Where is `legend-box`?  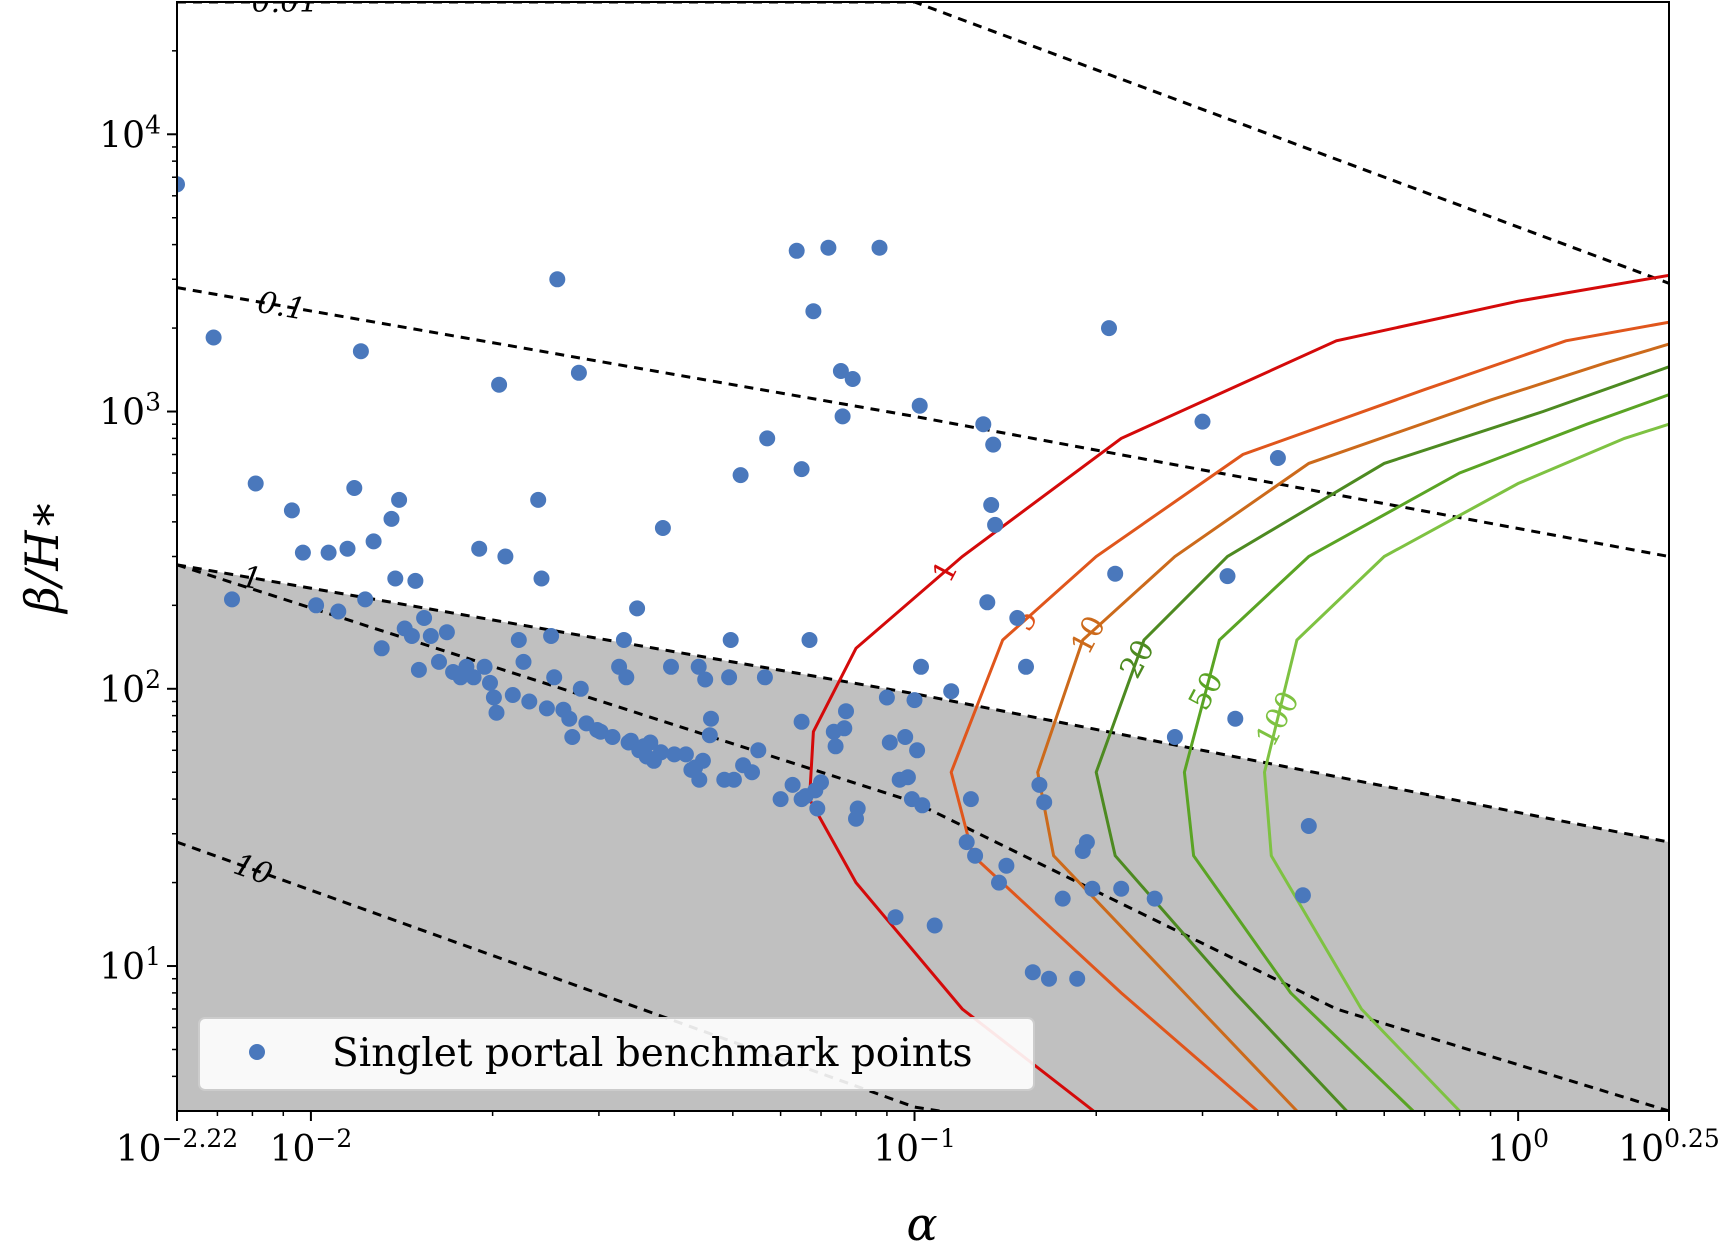 legend-box is located at coordinates (616, 1054).